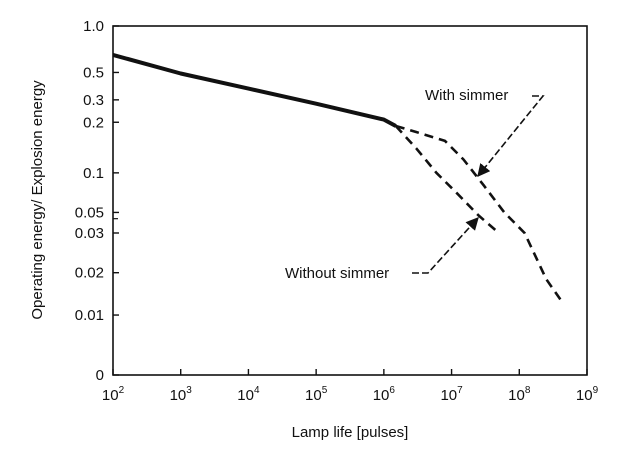 This screenshot has width=626, height=449. I want to click on x-tick-exponent: 8, so click(528, 390).